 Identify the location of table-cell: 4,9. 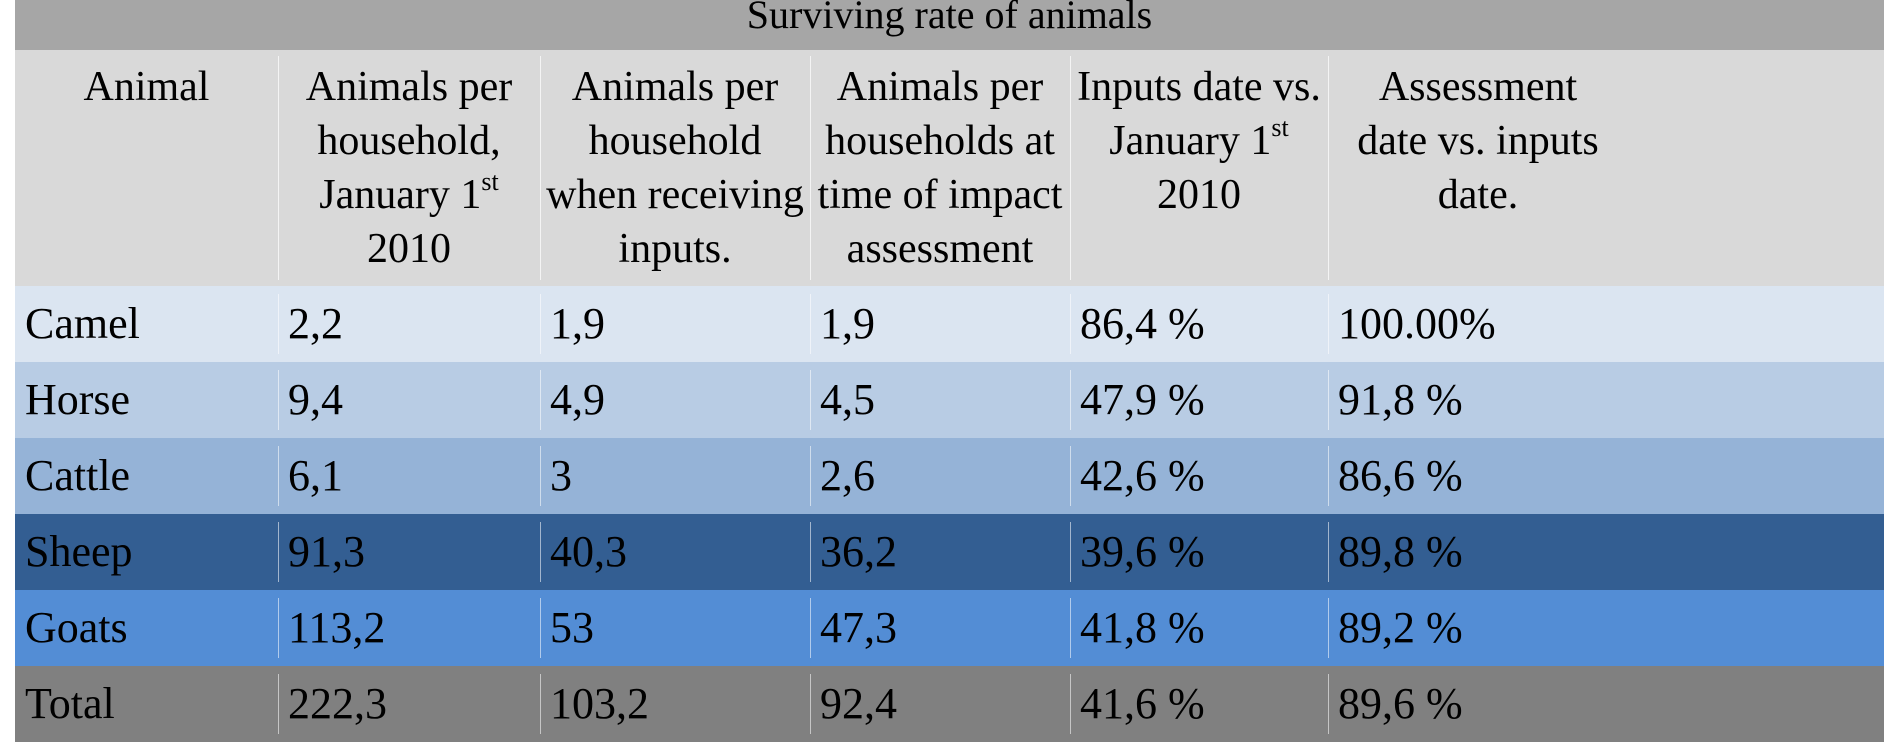
(577, 399).